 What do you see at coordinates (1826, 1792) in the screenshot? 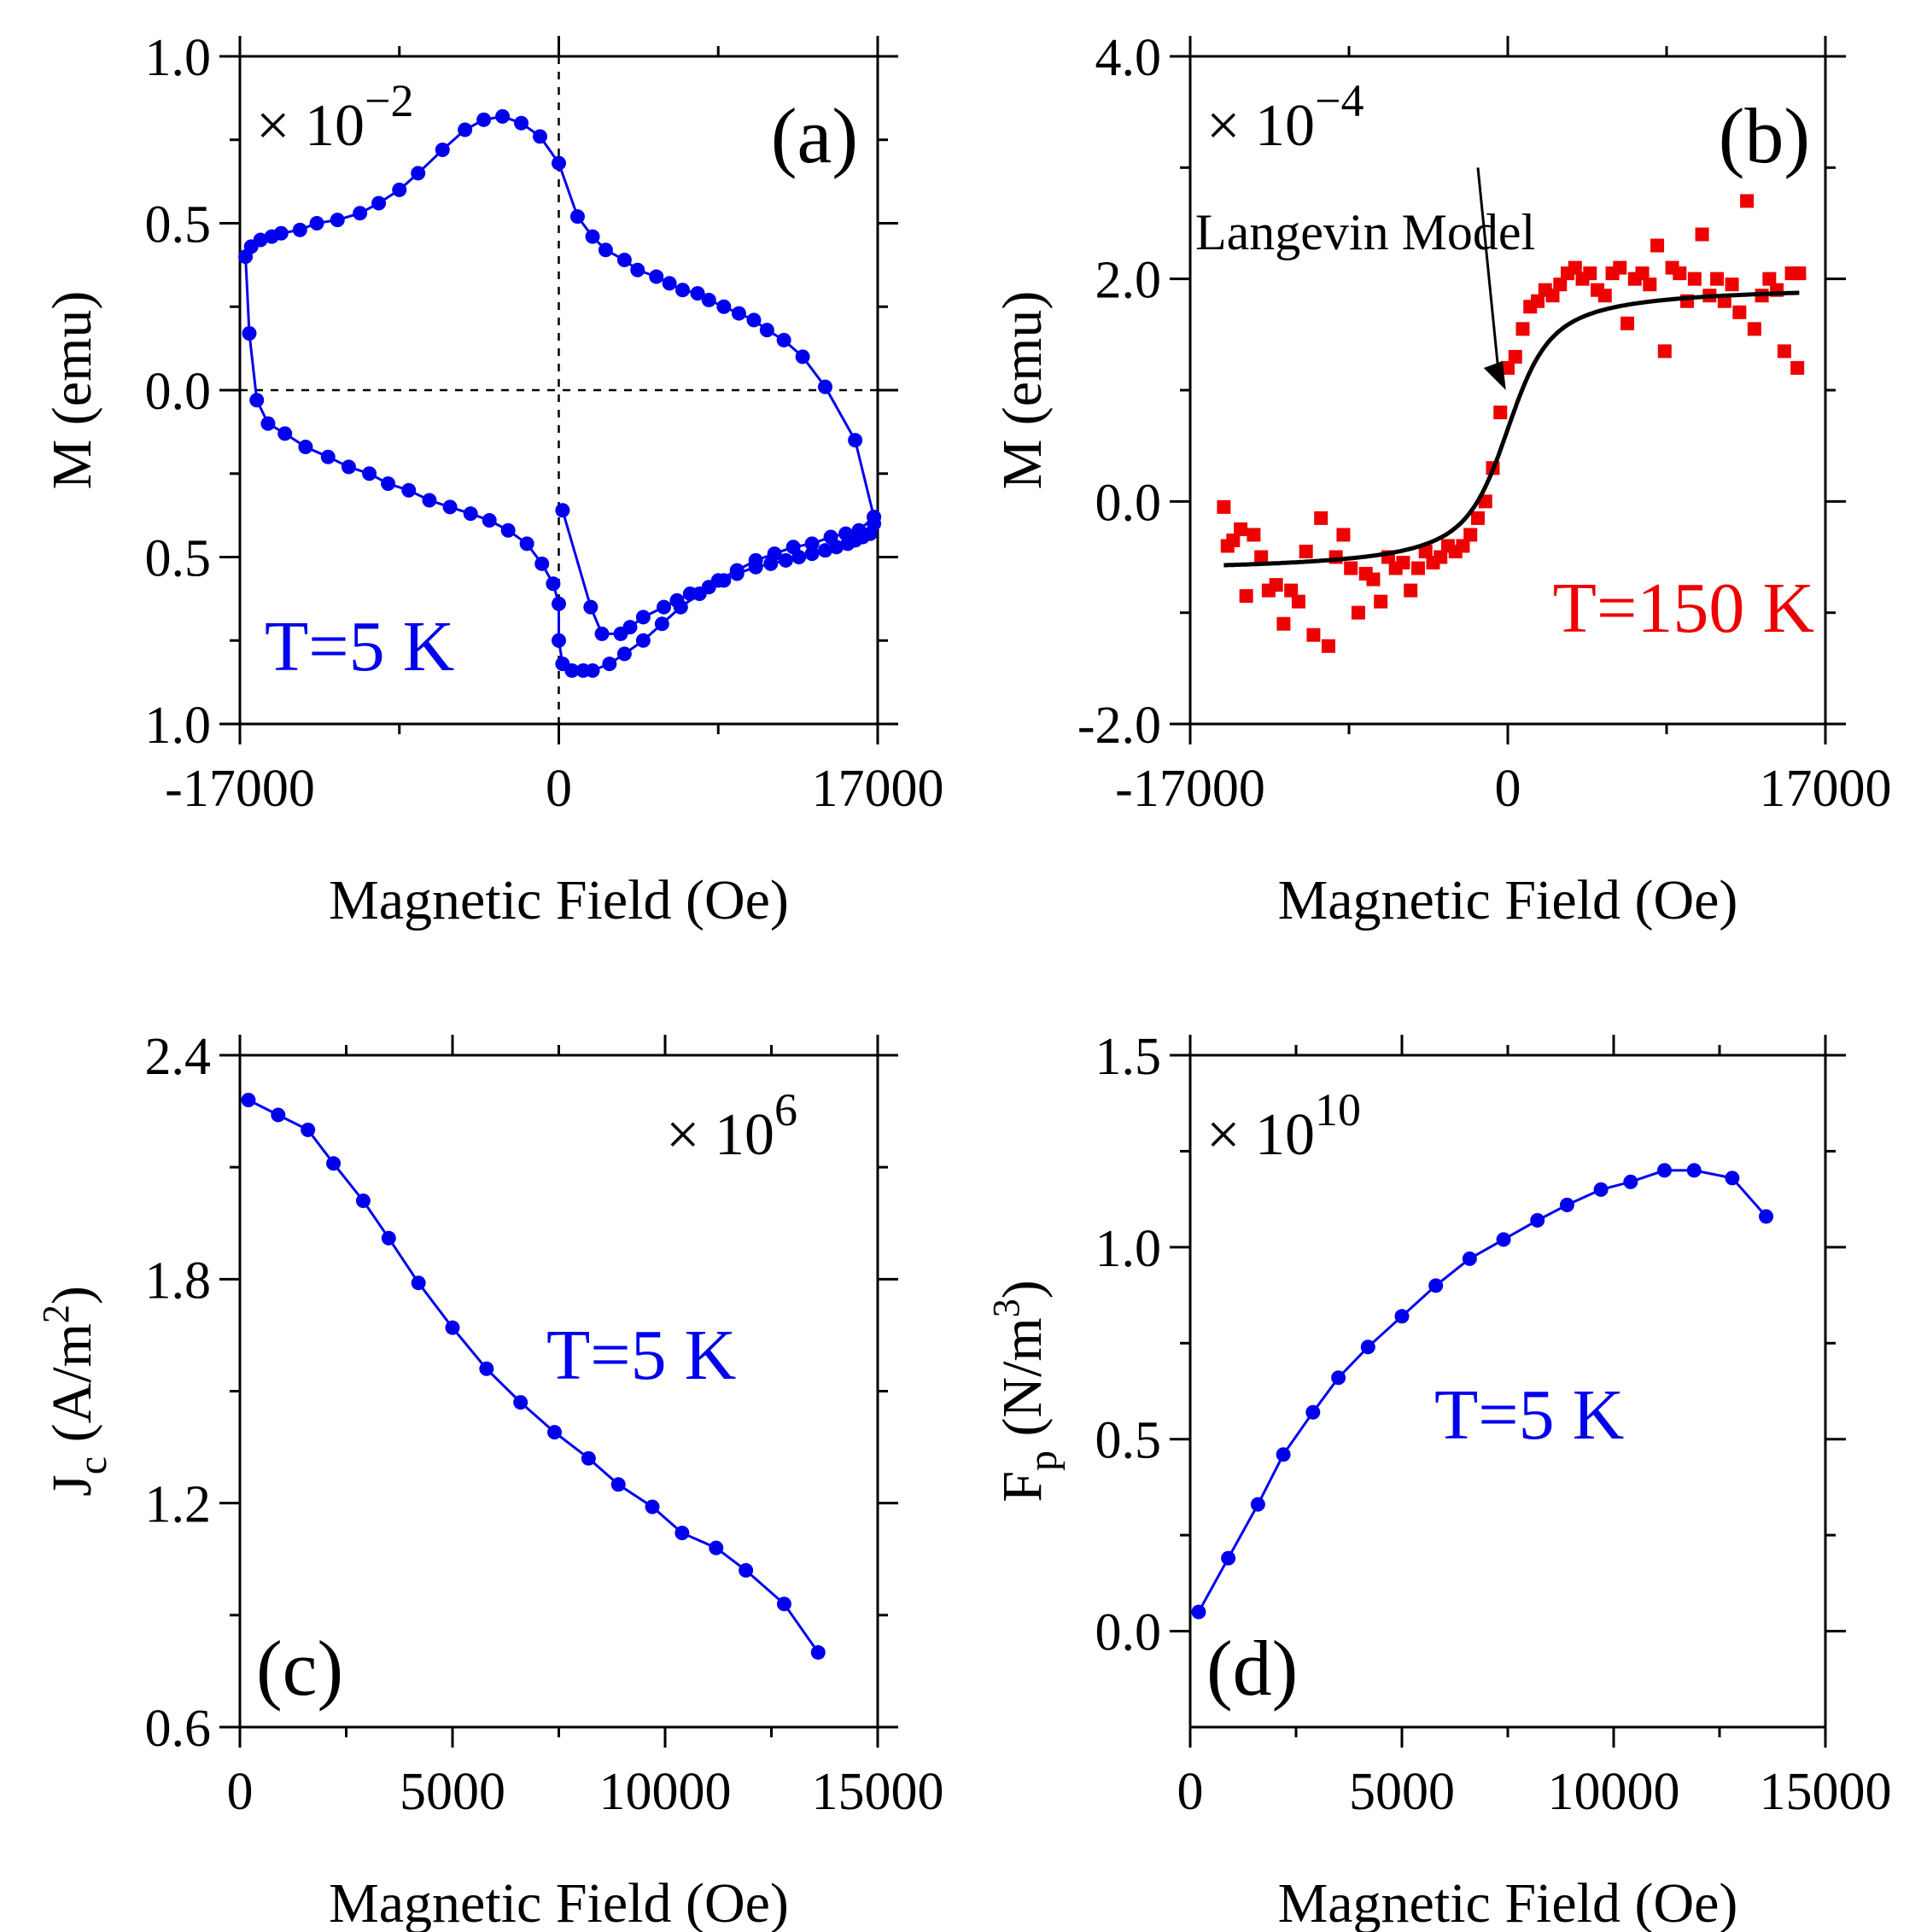
I see `x-tick-label: 15000` at bounding box center [1826, 1792].